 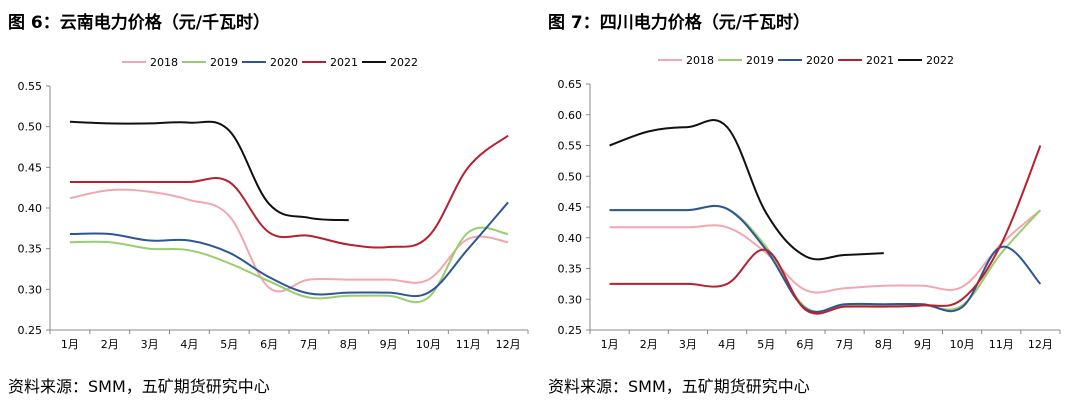 What do you see at coordinates (139, 23) in the screenshot?
I see `chart-title: 图 6：云南电力价格（元/千瓦时）` at bounding box center [139, 23].